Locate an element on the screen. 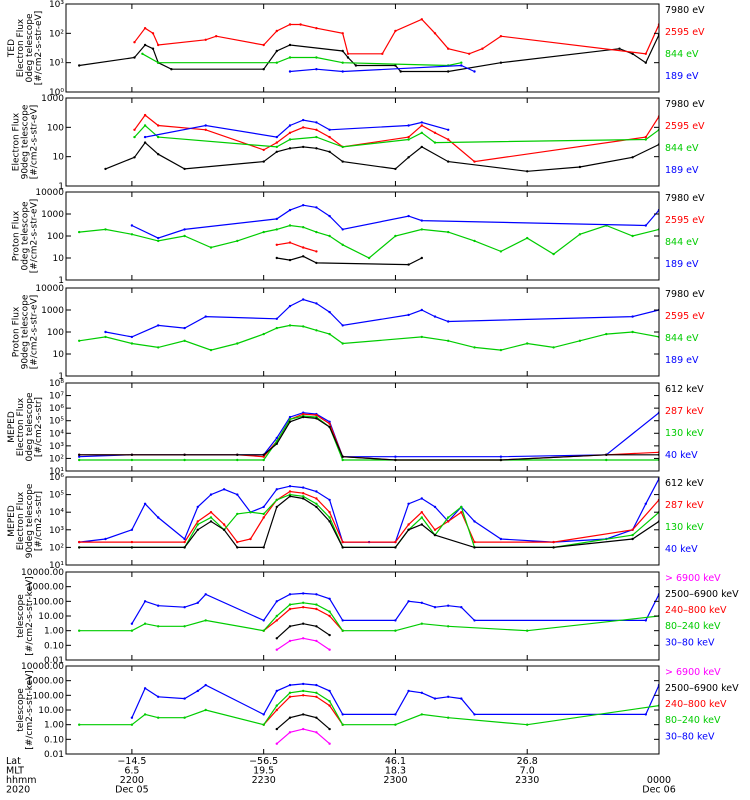  series-line-30-80-kev is located at coordinates (395, 608).